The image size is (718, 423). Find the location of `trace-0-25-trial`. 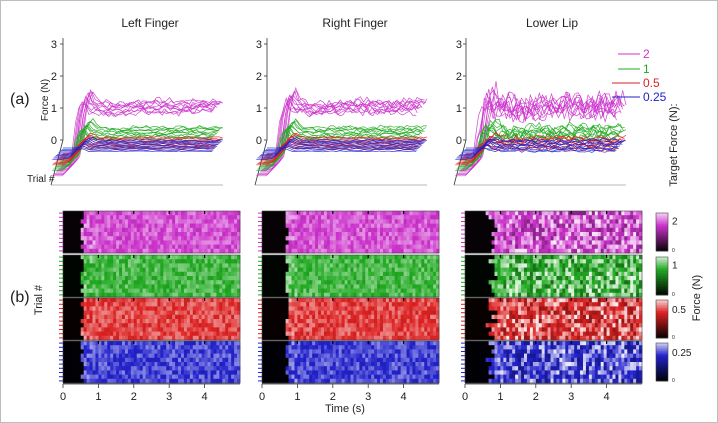

trace-0-25-trial is located at coordinates (336, 154).